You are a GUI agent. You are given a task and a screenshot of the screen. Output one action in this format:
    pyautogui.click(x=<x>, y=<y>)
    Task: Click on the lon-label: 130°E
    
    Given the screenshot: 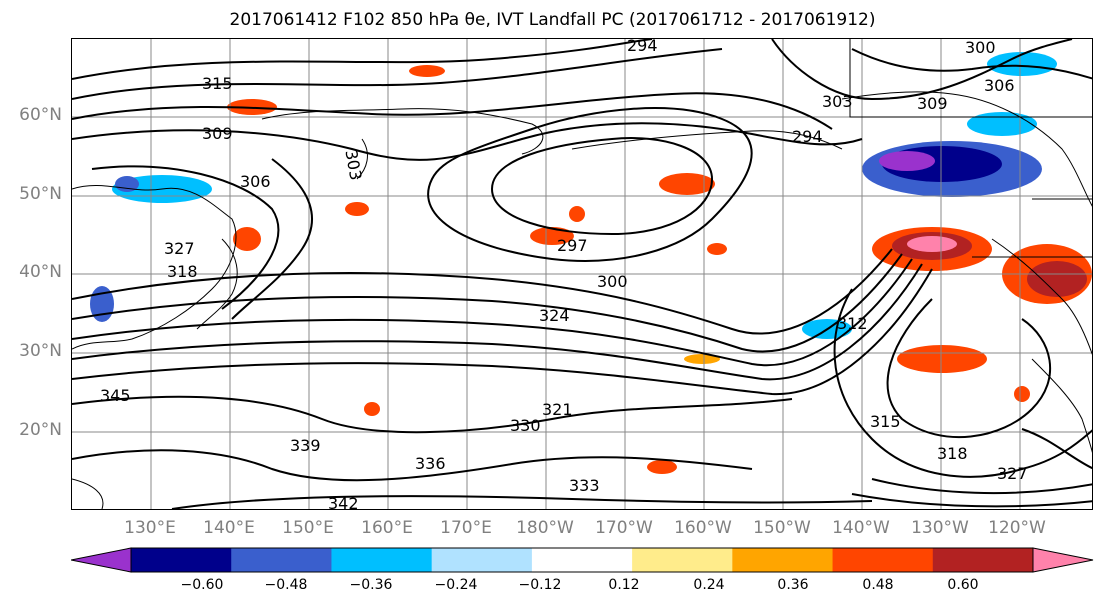 What is the action you would take?
    pyautogui.click(x=150, y=528)
    